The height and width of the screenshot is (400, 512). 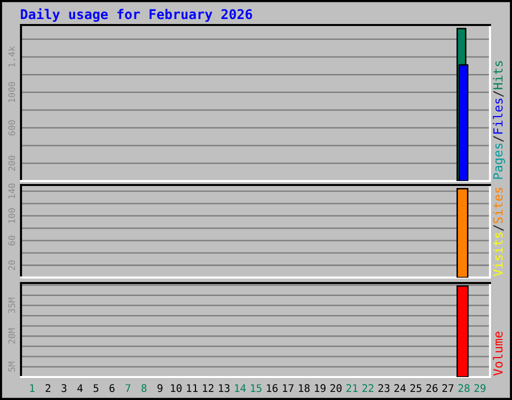 I want to click on x-tick-label: 25, so click(x=416, y=388).